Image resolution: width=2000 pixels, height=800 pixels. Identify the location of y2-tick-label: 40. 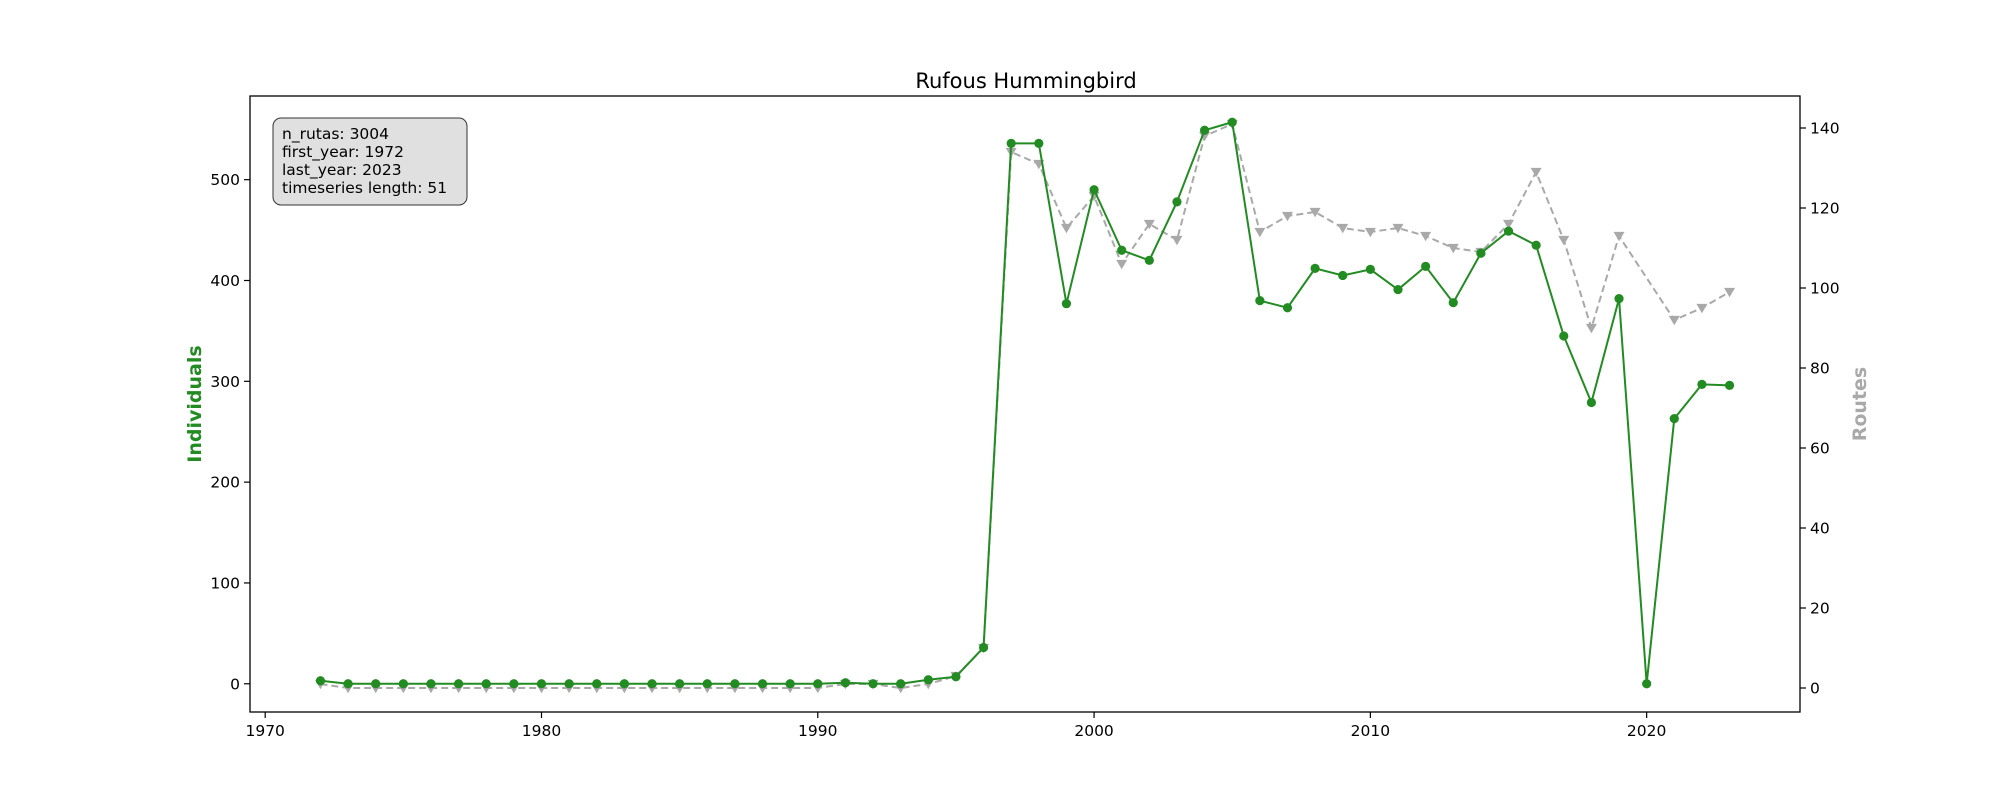
(1820, 529).